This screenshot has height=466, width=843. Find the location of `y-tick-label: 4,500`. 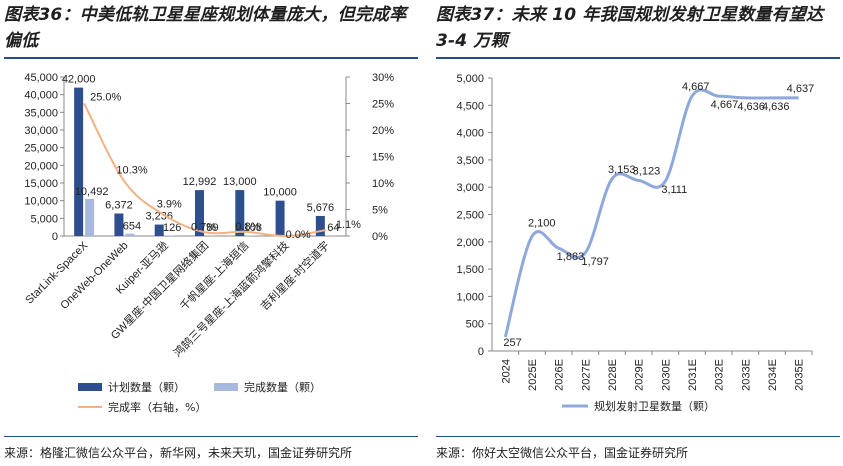

y-tick-label: 4,500 is located at coordinates (470, 106).